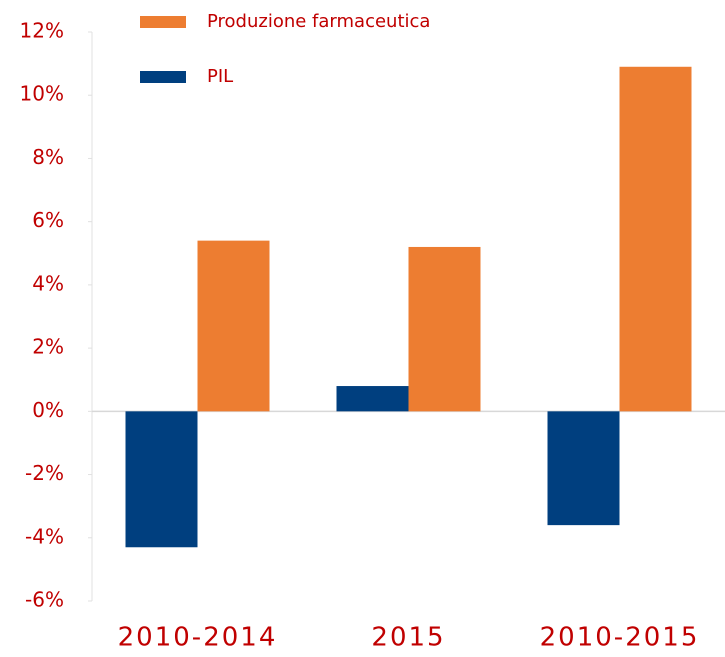 This screenshot has width=725, height=657. What do you see at coordinates (408, 638) in the screenshot?
I see `x-tick-label: 2015` at bounding box center [408, 638].